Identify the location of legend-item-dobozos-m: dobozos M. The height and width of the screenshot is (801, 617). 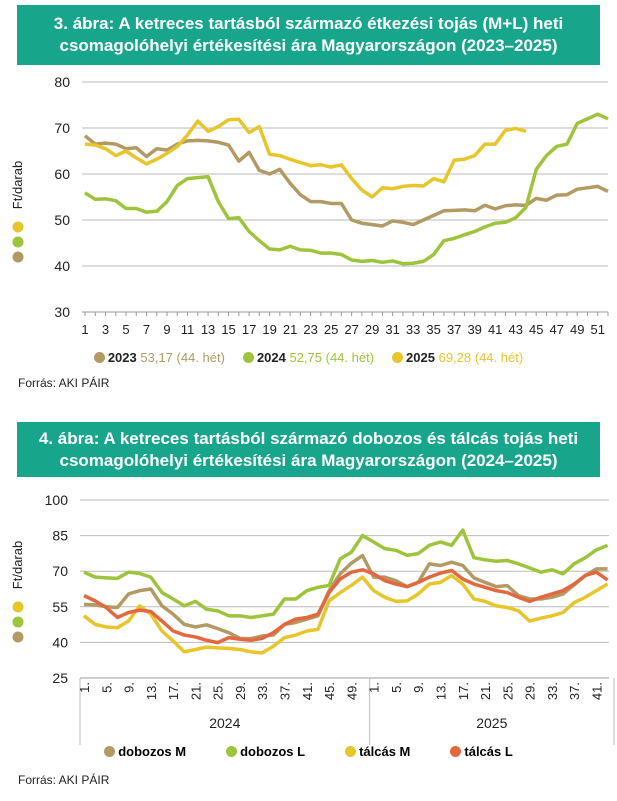
(145, 751).